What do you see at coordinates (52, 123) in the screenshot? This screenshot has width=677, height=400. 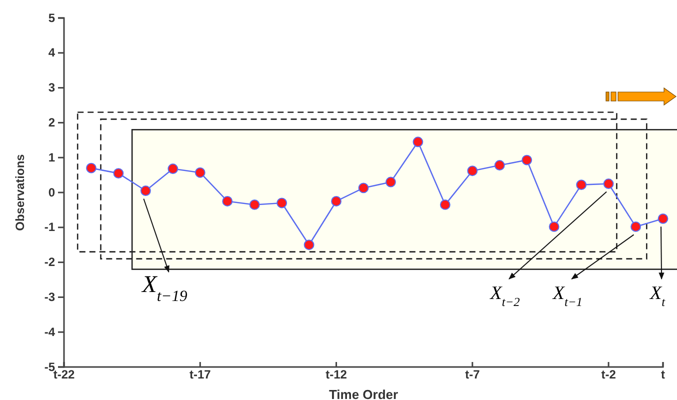 I see `y-tick-label: 2` at bounding box center [52, 123].